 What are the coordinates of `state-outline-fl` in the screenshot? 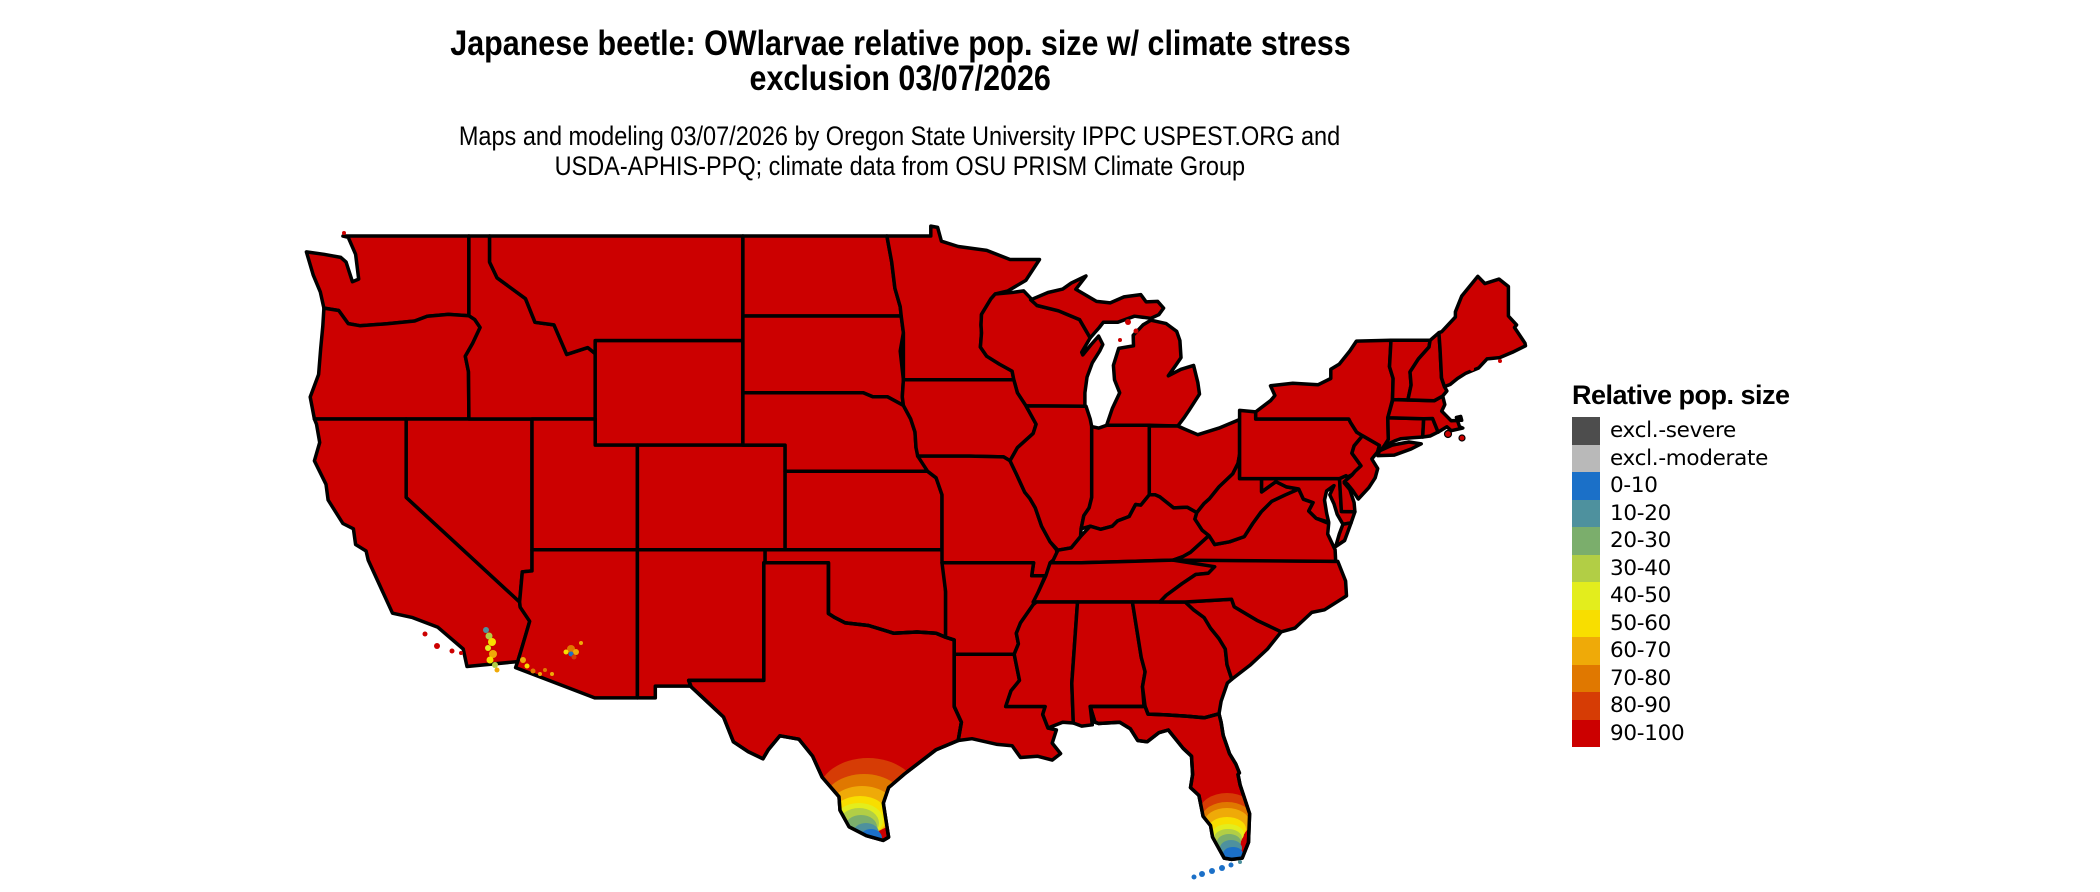 It's located at (1170, 783).